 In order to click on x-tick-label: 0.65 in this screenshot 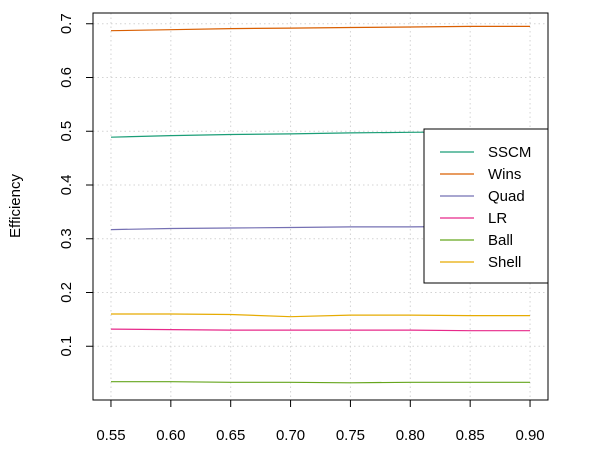, I will do `click(230, 435)`.